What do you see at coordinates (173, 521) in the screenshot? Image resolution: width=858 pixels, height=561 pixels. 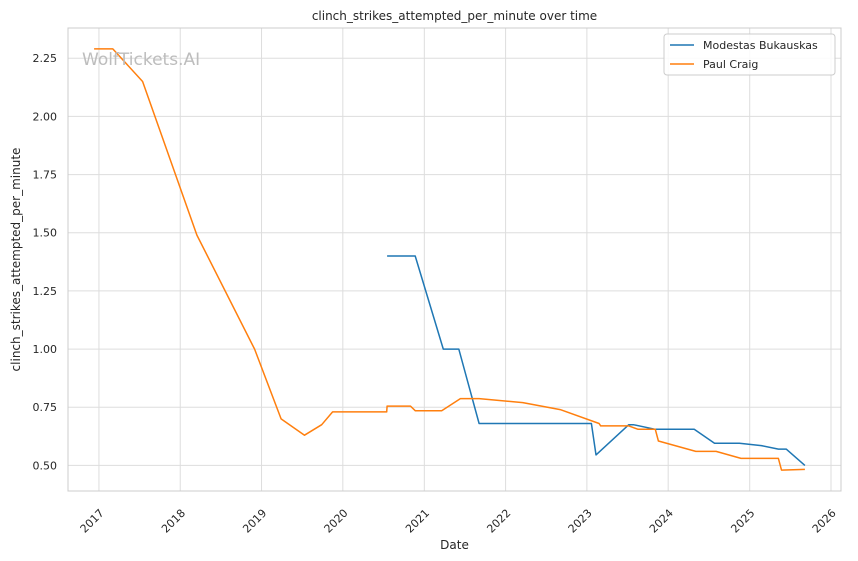 I see `x-tick-label: 2018` at bounding box center [173, 521].